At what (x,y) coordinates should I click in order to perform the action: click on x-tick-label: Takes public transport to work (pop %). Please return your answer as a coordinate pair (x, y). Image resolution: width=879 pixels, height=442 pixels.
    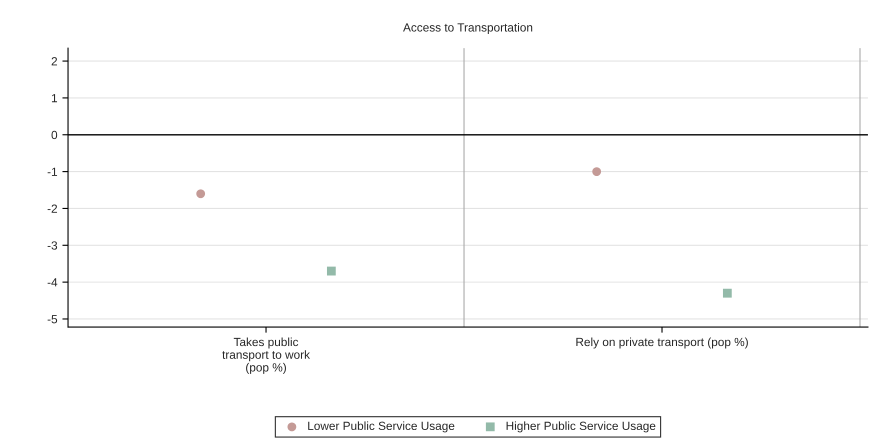
    Looking at the image, I should click on (266, 355).